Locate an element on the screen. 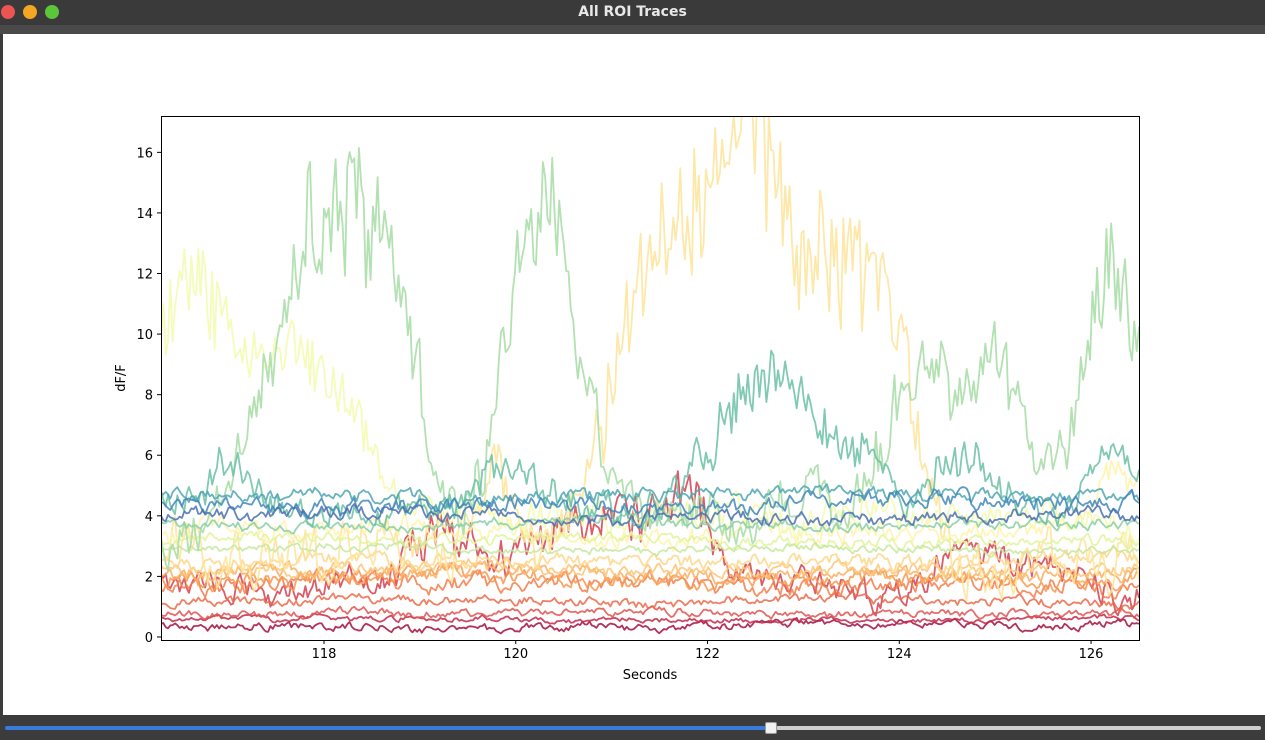 This screenshot has width=1265, height=740. y-tick-label: 8 is located at coordinates (149, 396).